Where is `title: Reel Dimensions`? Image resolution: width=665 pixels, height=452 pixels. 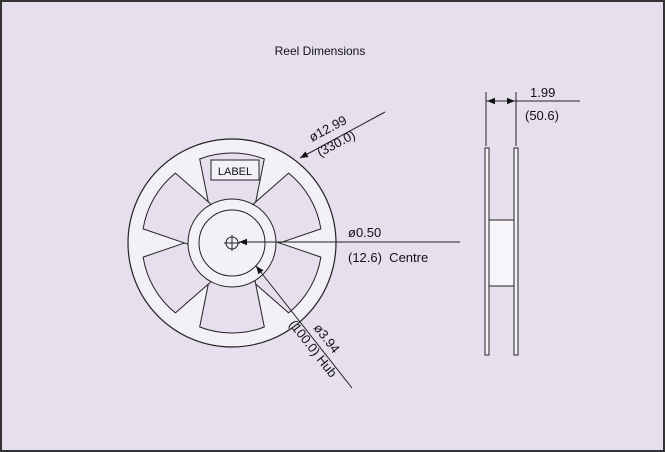 title: Reel Dimensions is located at coordinates (320, 51).